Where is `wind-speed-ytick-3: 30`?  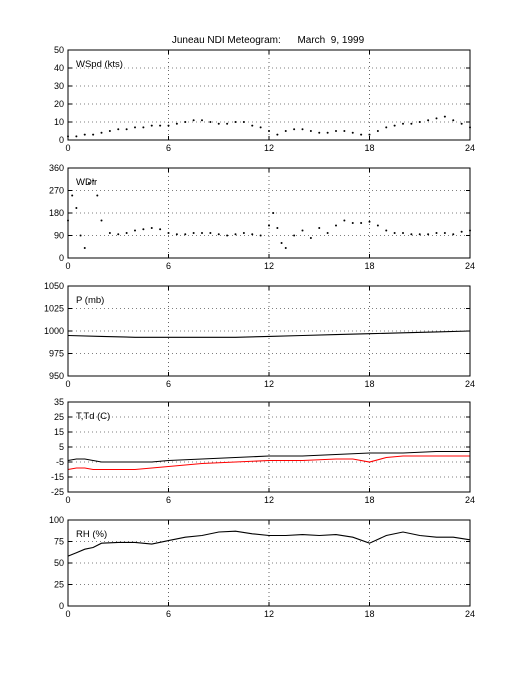
wind-speed-ytick-3: 30 is located at coordinates (59, 86).